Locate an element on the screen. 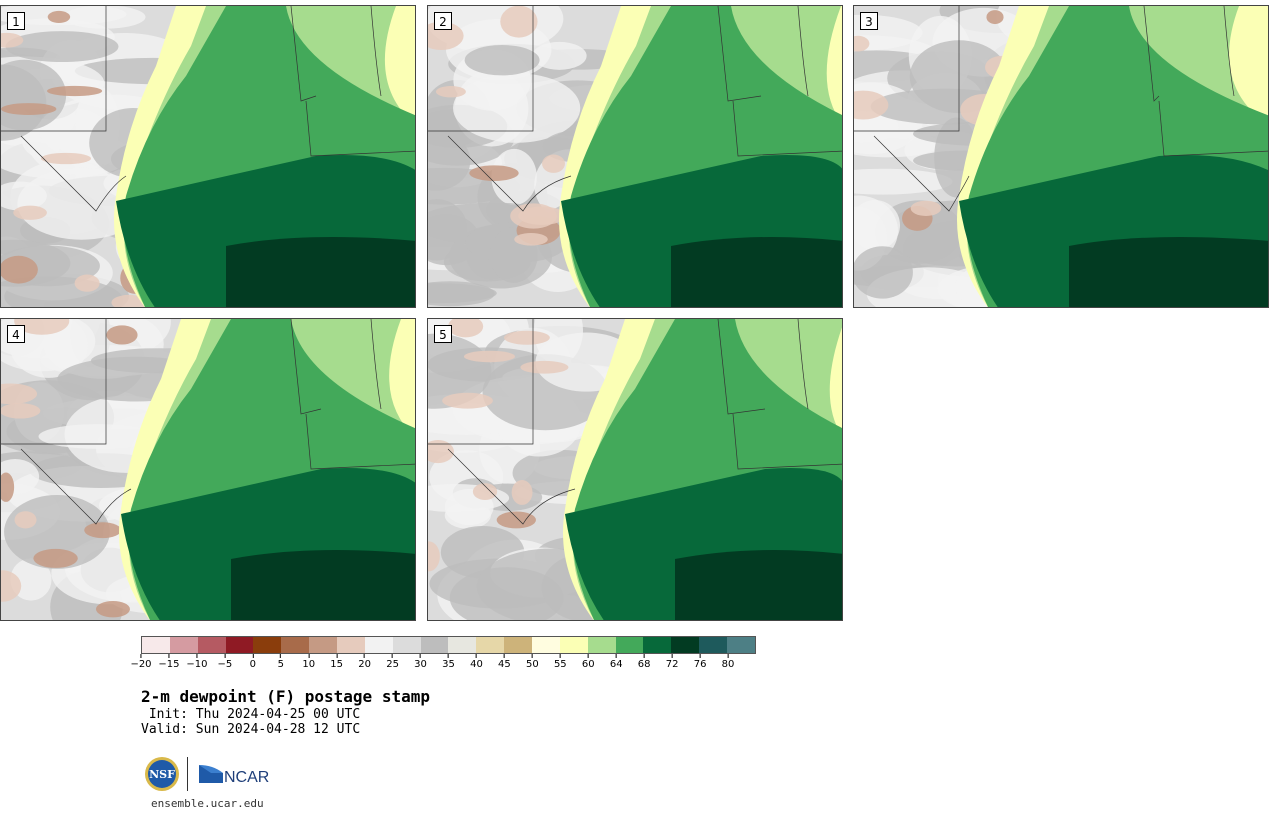 The height and width of the screenshot is (815, 1280). svg-text: NSF is located at coordinates (162, 774).